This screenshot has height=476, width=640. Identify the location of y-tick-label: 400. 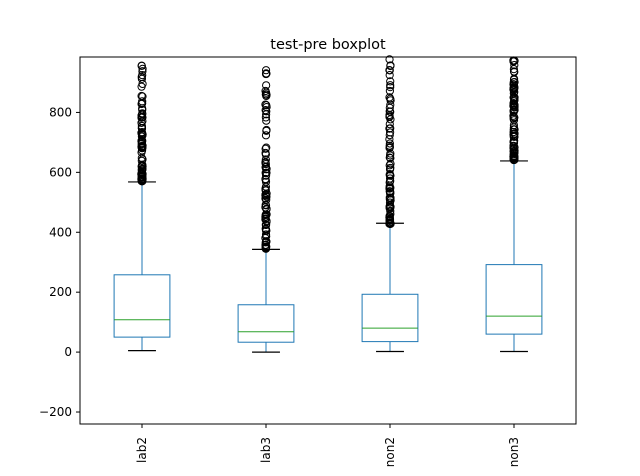
(60, 232).